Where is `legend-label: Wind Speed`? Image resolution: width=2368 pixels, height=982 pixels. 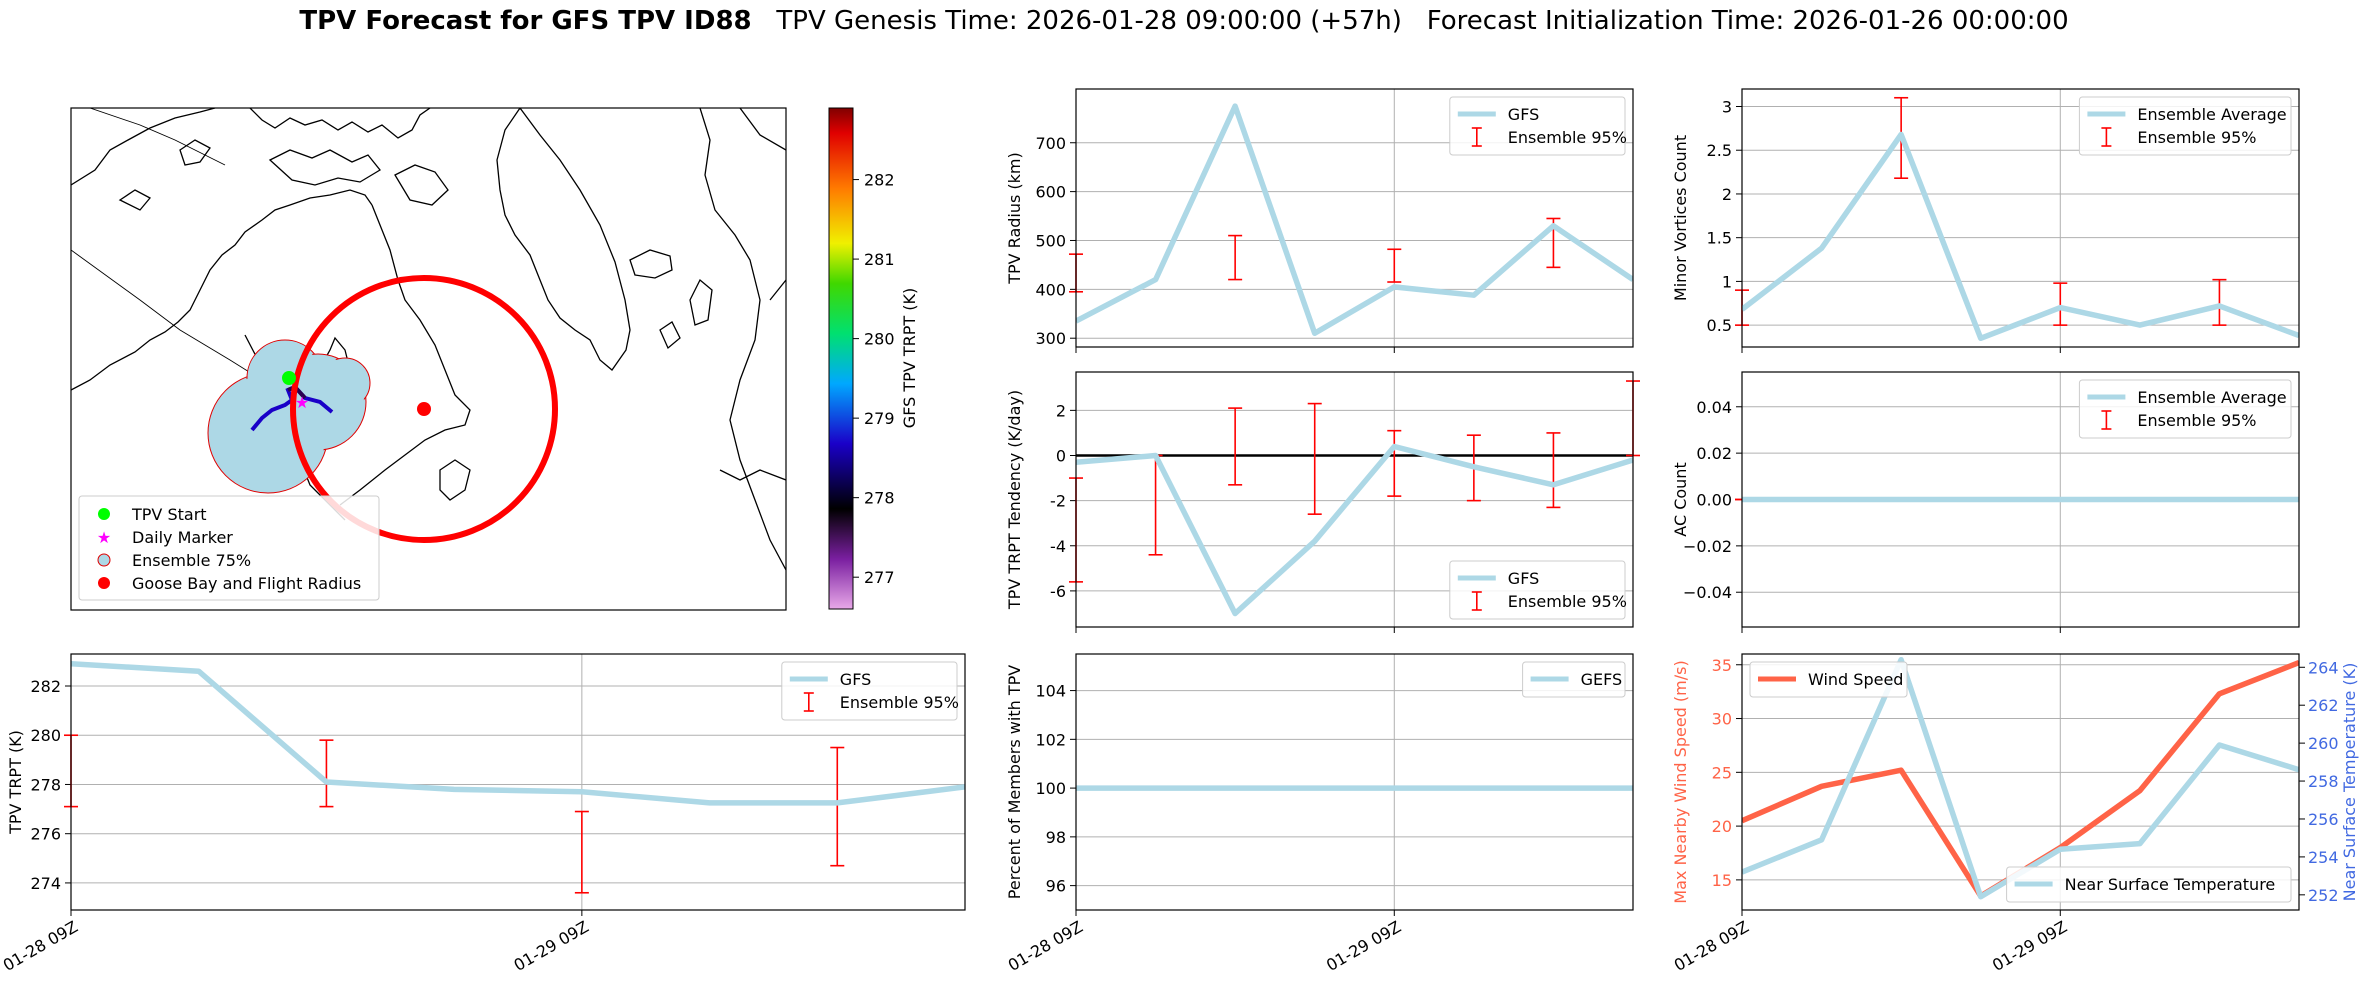
legend-label: Wind Speed is located at coordinates (1855, 679).